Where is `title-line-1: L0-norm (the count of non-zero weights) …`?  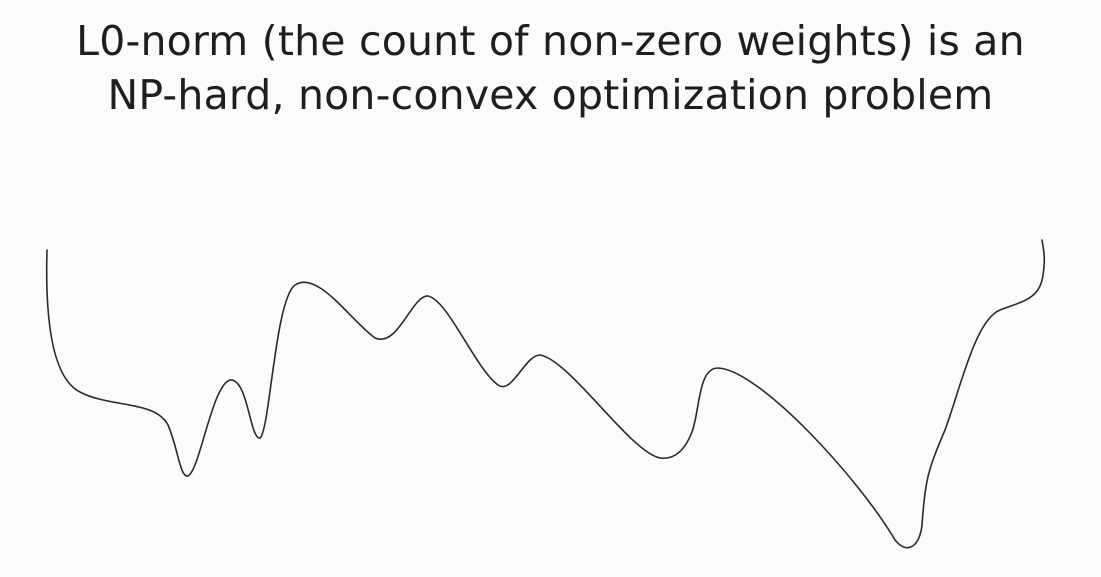
title-line-1: L0-norm (the count of non-zero weights) … is located at coordinates (550, 41).